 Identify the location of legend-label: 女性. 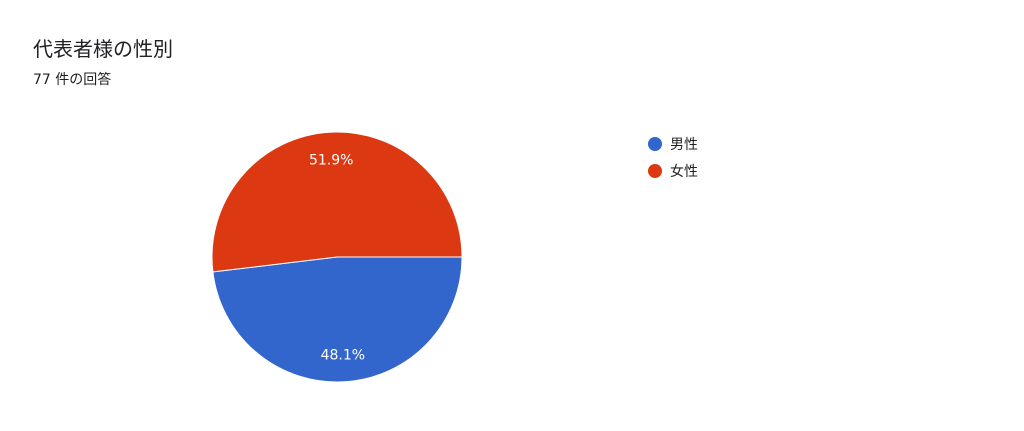
(684, 171).